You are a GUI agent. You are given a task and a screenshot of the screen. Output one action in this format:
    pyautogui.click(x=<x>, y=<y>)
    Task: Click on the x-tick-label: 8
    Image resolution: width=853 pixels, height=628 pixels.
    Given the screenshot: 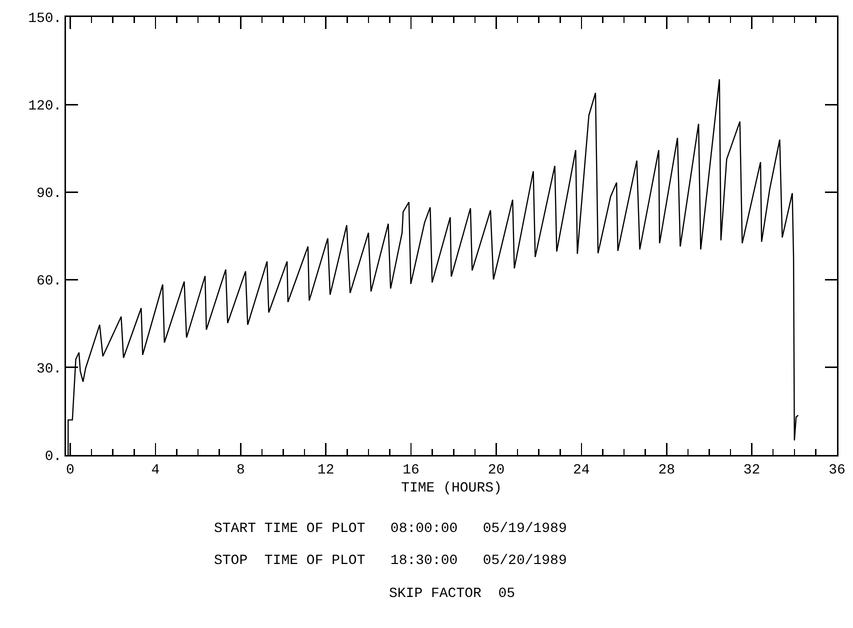 What is the action you would take?
    pyautogui.click(x=240, y=470)
    